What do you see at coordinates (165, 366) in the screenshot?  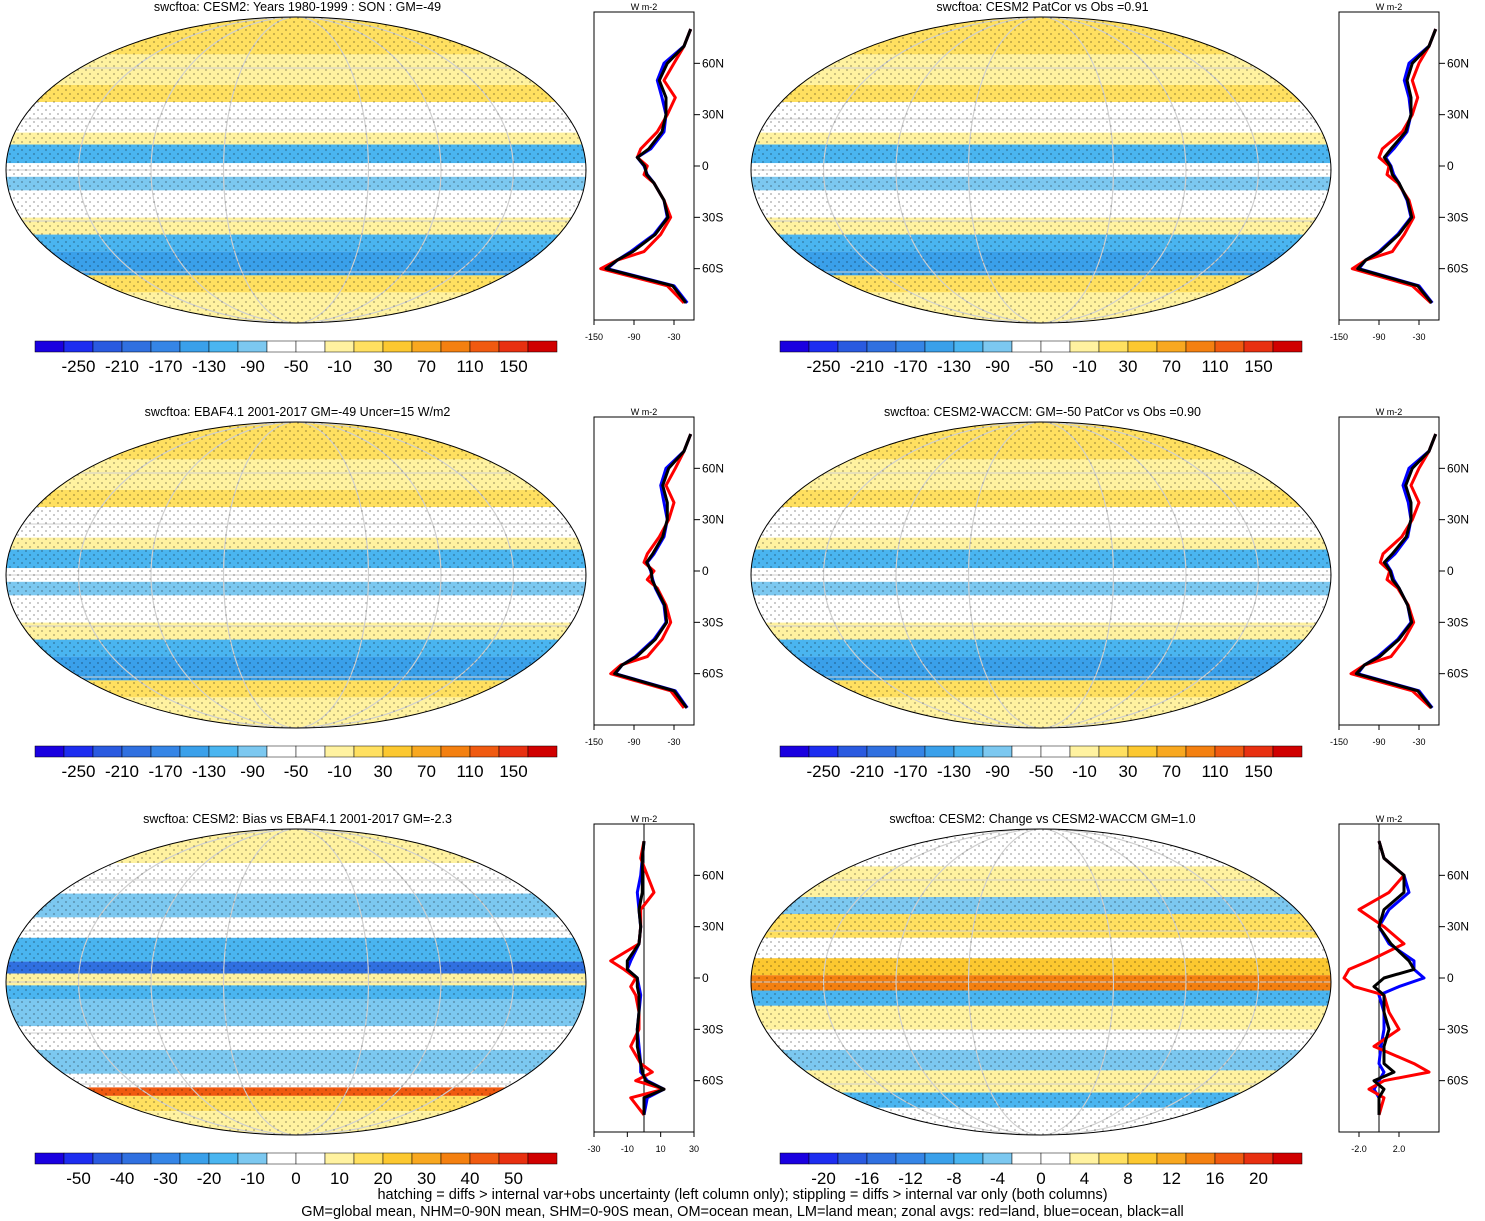 I see `colorbar-label: -170` at bounding box center [165, 366].